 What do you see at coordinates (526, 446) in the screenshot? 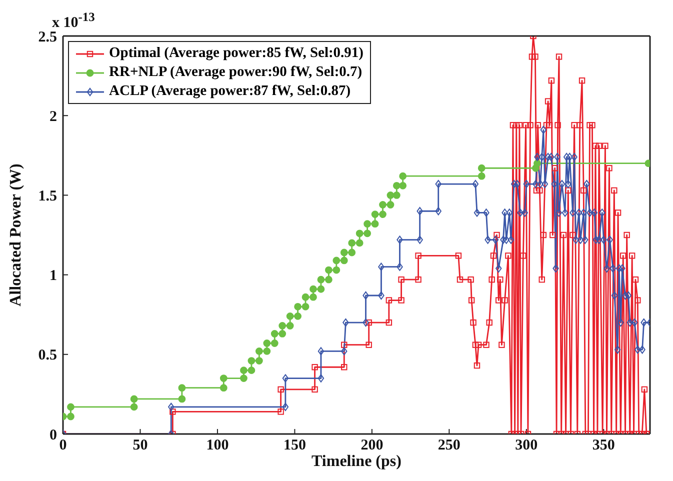
I see `x-tick-label: 300` at bounding box center [526, 446].